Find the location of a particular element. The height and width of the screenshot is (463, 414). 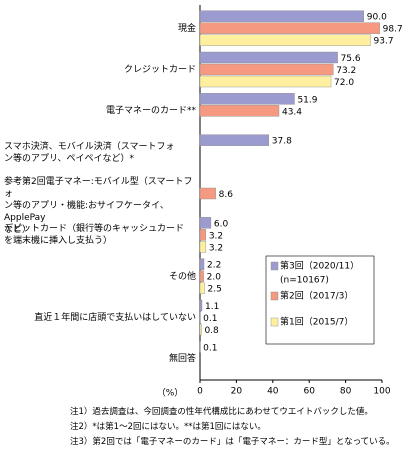

category-label: 直近１年間に店頭で支払いはしていない is located at coordinates (115, 318).